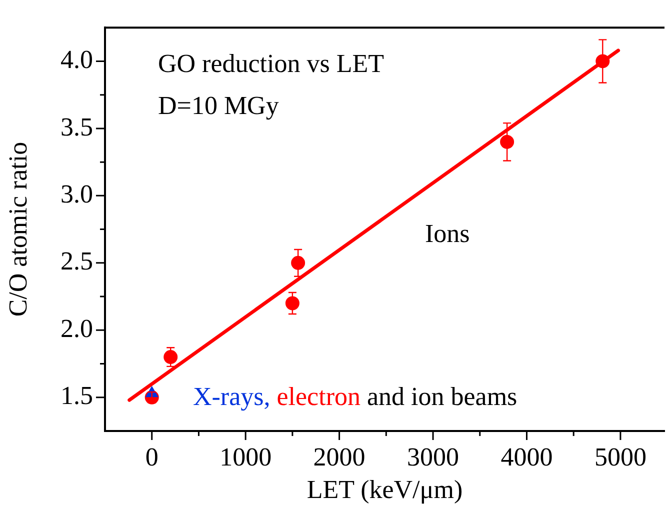  What do you see at coordinates (151, 457) in the screenshot?
I see `x-tick-label: 0` at bounding box center [151, 457].